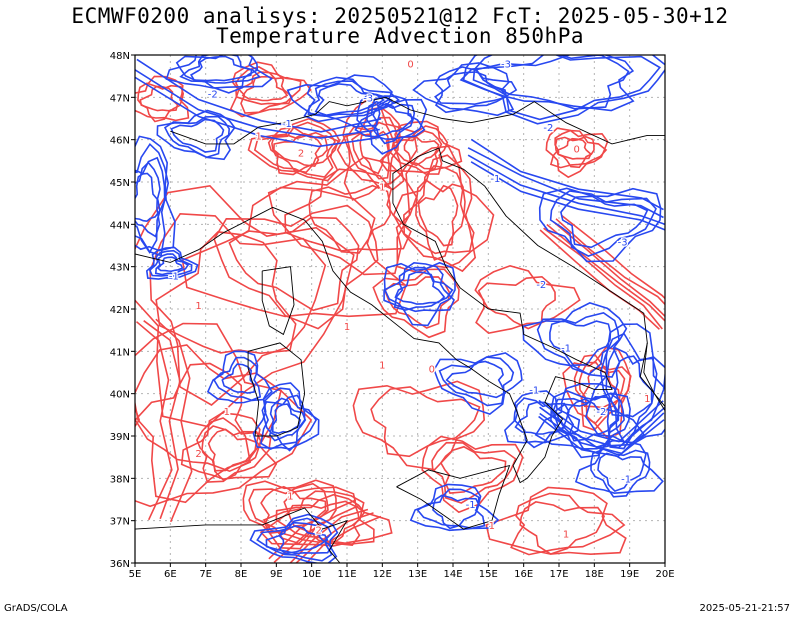 This screenshot has height=618, width=800. Describe the element at coordinates (120, 98) in the screenshot. I see `lat-tick-label: 47N` at that location.